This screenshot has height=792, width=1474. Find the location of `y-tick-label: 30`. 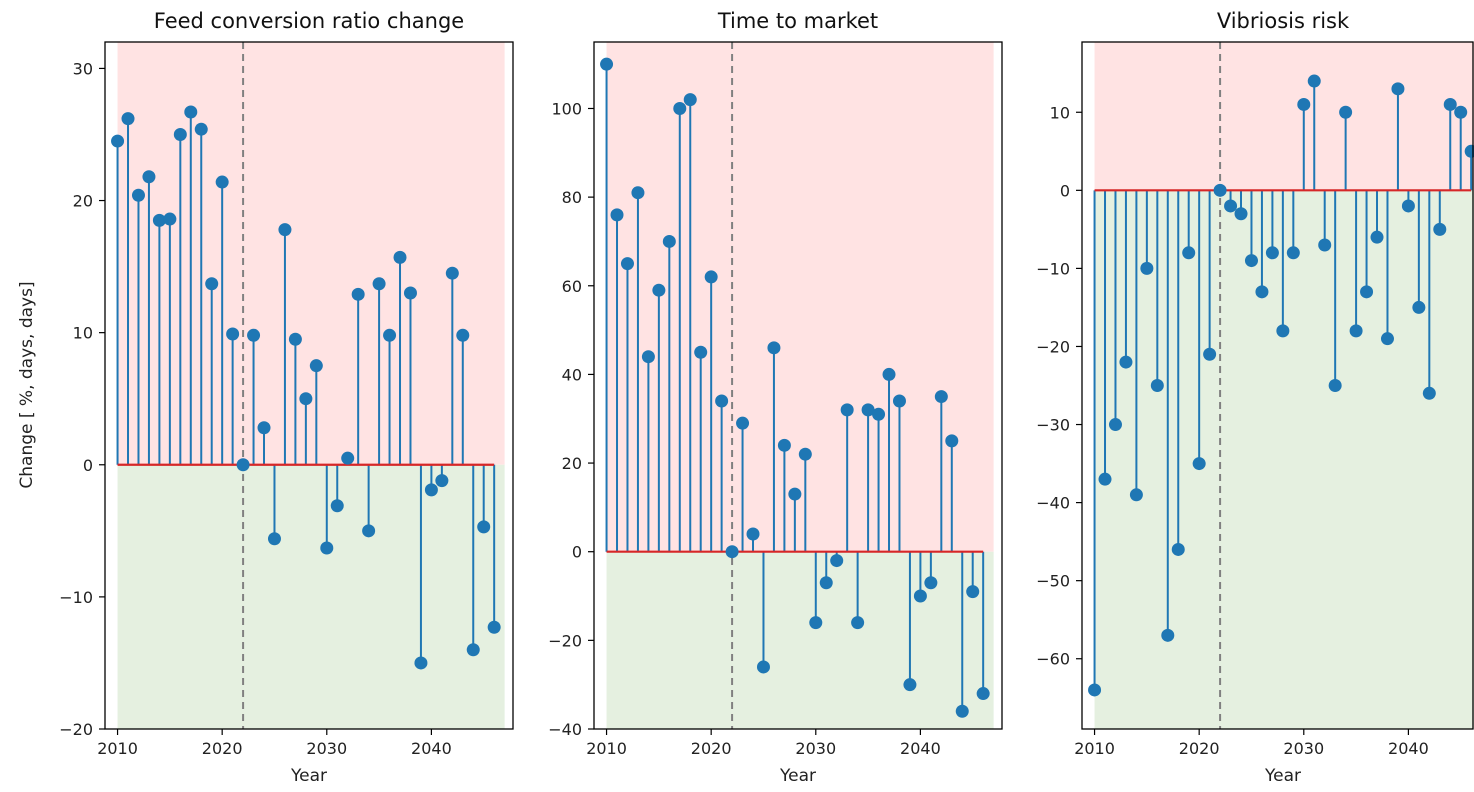

y-tick-label: 30 is located at coordinates (83, 68).